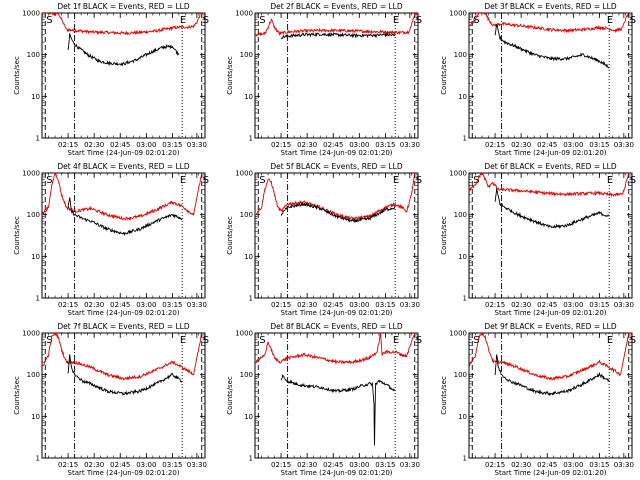  Describe the element at coordinates (550, 166) in the screenshot. I see `chart-title: Det 6f BLACK = Events, RED = LLD` at that location.